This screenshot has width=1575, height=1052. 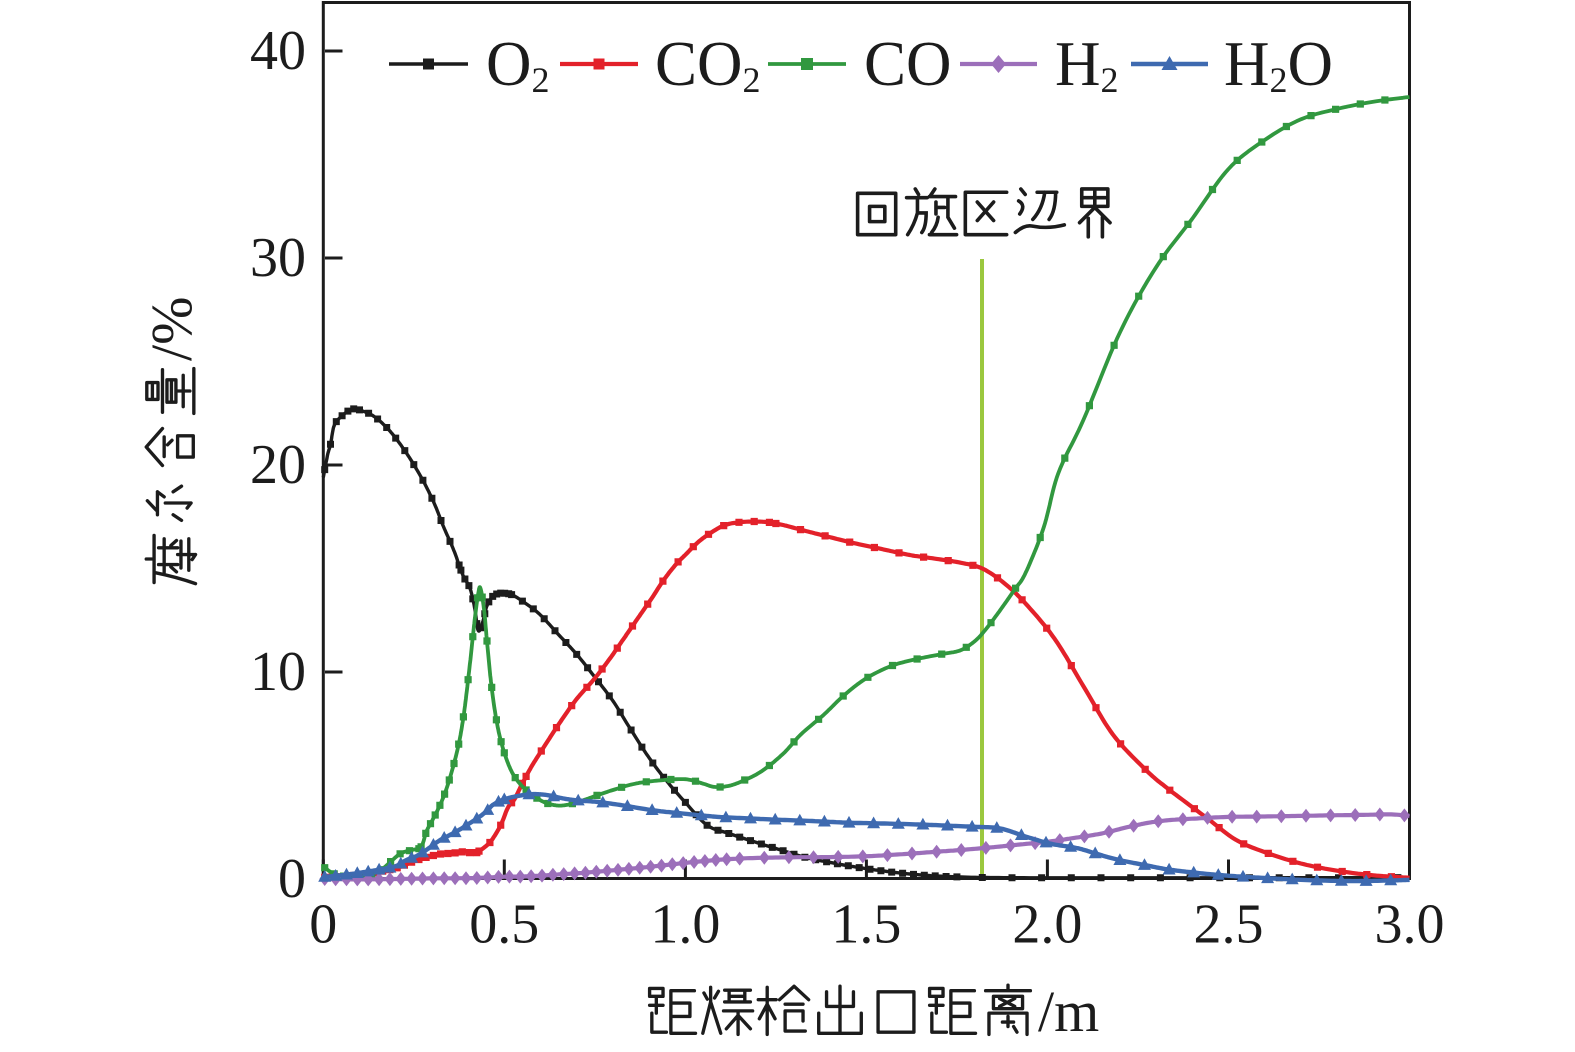 What do you see at coordinates (504, 925) in the screenshot?
I see `svg-text: 0.5` at bounding box center [504, 925].